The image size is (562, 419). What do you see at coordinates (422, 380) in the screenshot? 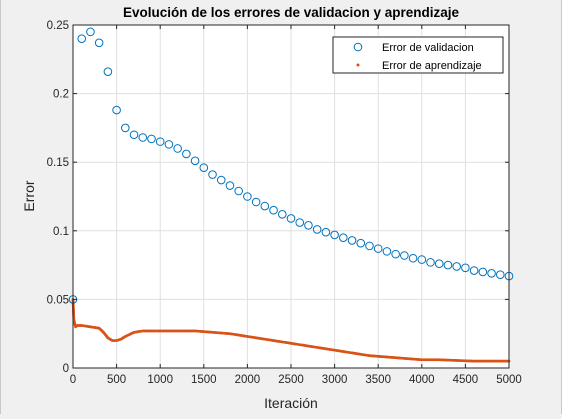
I see `x-tick-label: 4000` at bounding box center [422, 380].